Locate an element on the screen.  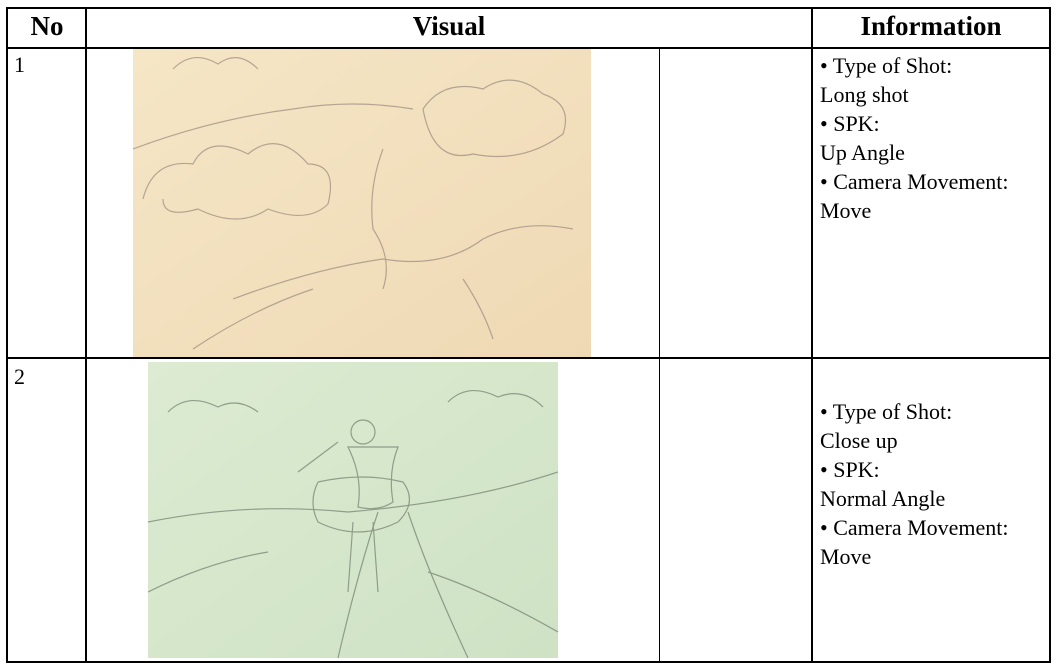
info-line: Normal Angle is located at coordinates (883, 498).